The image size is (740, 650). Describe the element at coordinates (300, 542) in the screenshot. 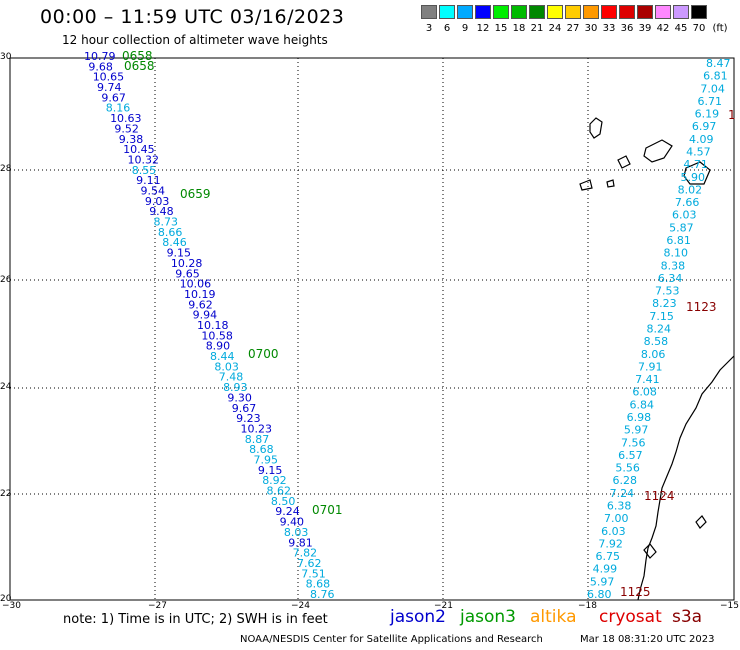

I see `swh-reading: 9.81` at that location.